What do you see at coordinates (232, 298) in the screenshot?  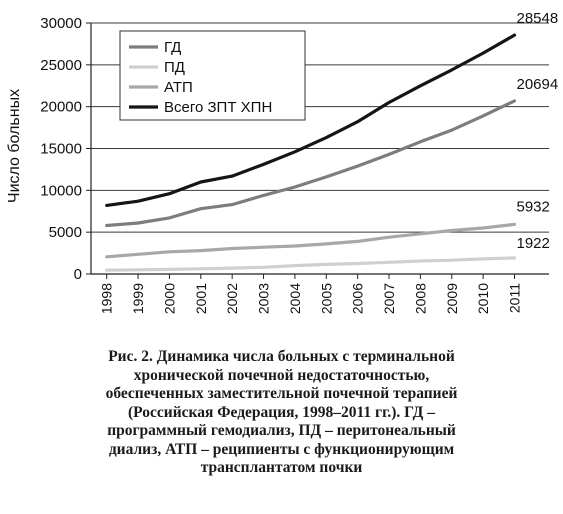 I see `x-tick-label: 2002` at bounding box center [232, 298].